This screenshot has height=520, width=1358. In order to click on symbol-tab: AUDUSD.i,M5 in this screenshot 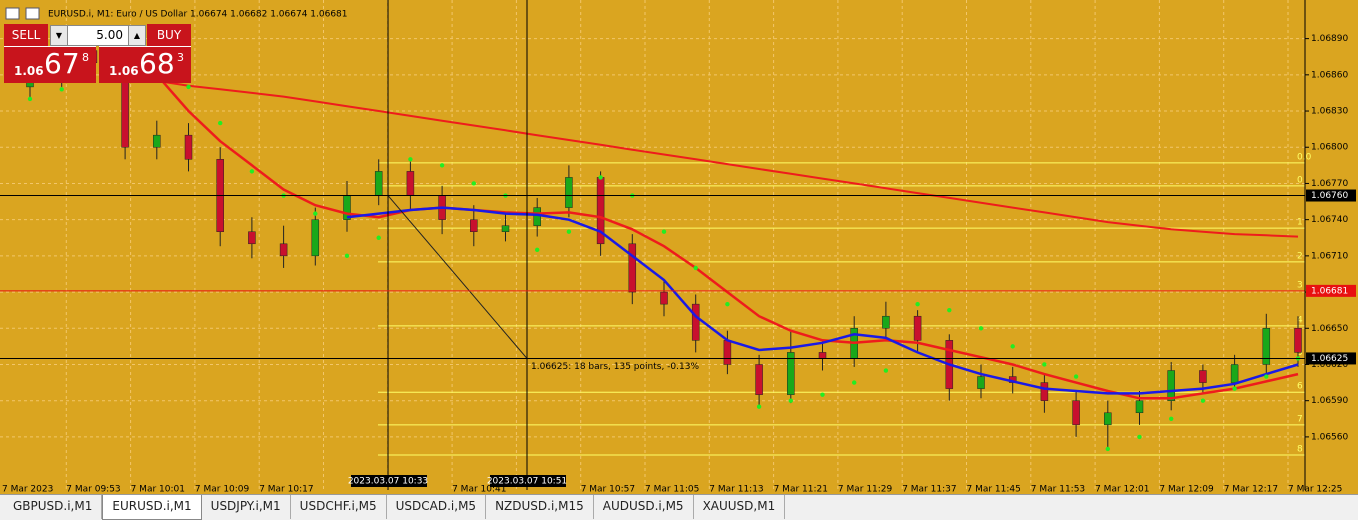, I will do `click(644, 507)`.